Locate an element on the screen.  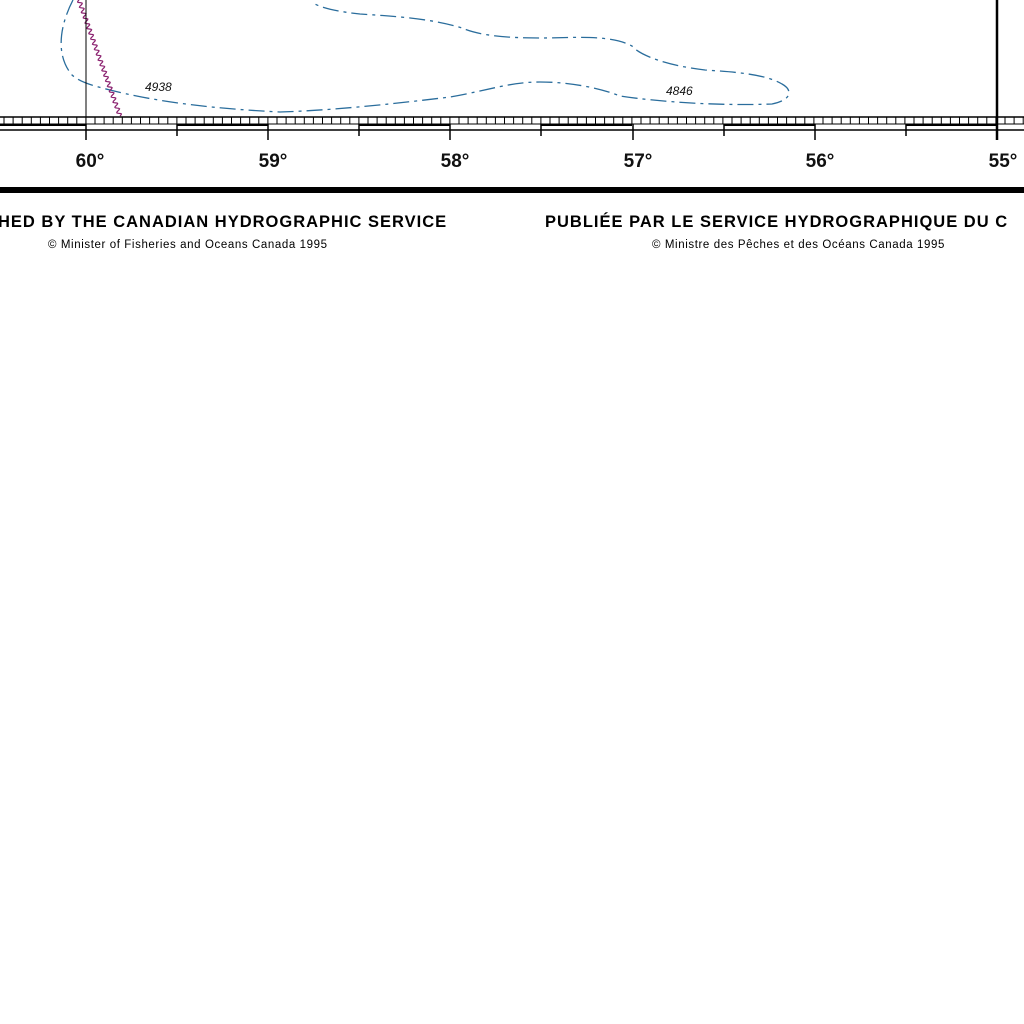
depth-sounding: 4938 is located at coordinates (158, 87).